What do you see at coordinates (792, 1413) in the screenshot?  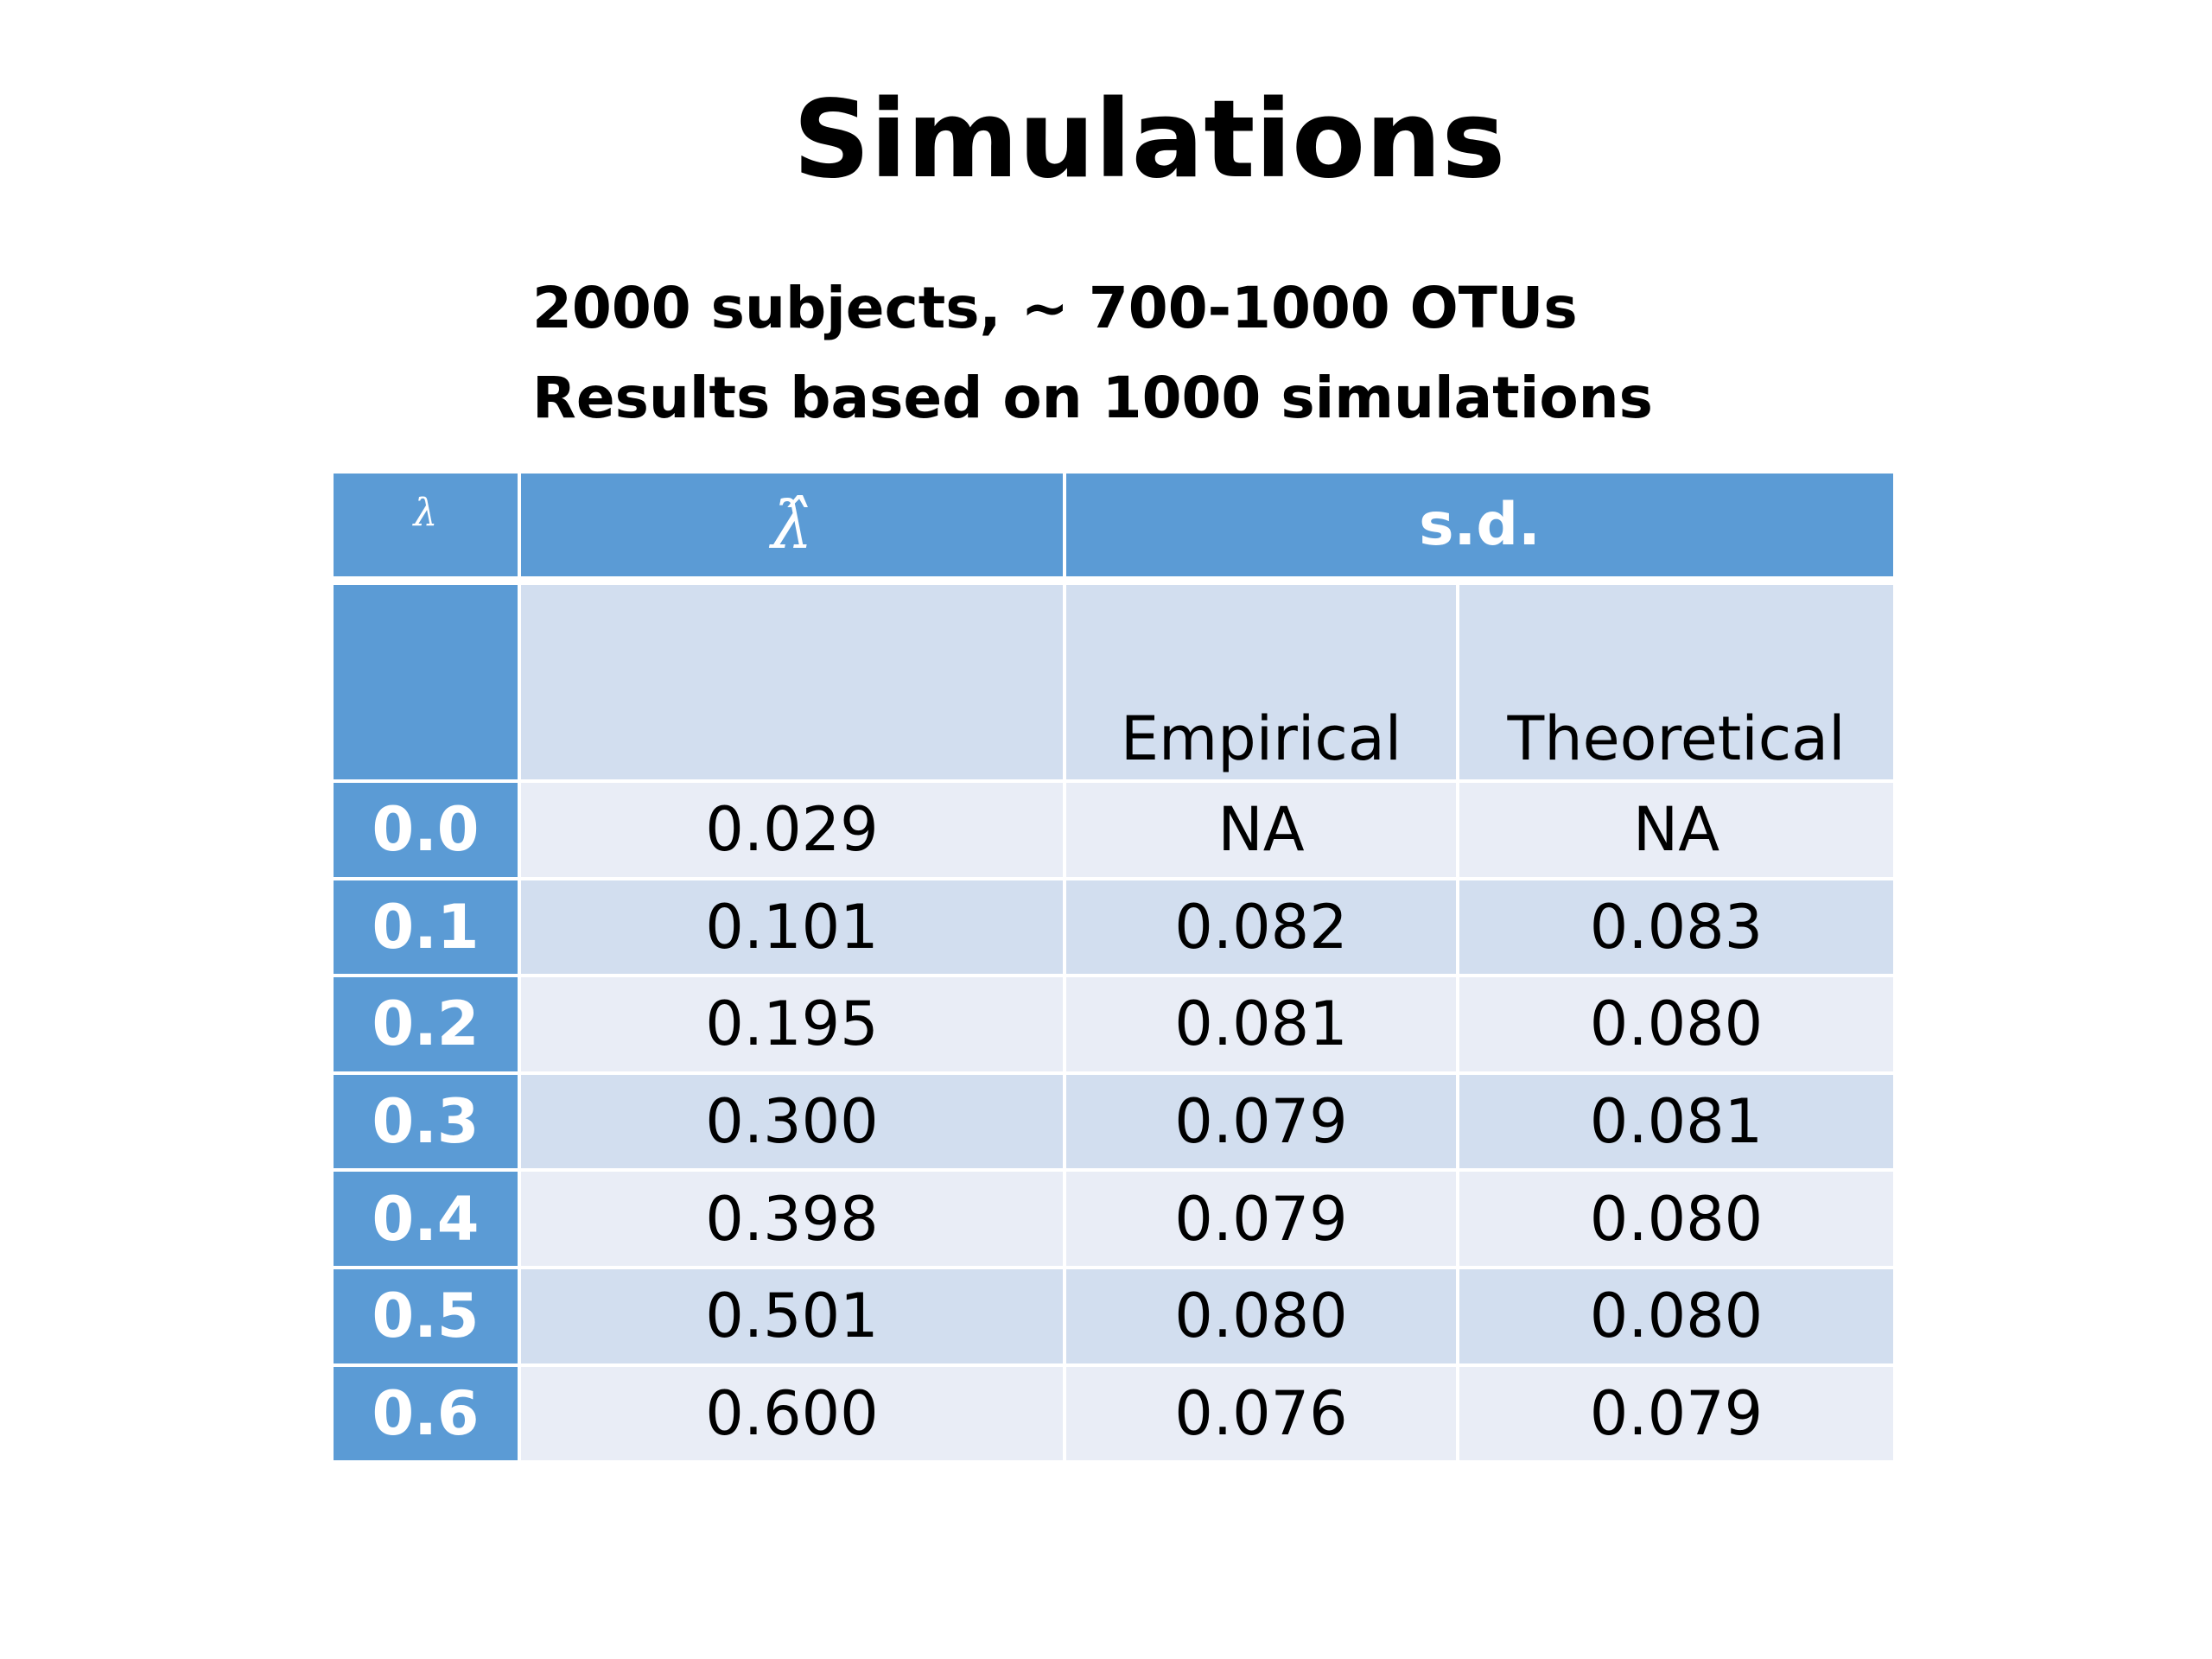 I see `table-cell: 0.600` at bounding box center [792, 1413].